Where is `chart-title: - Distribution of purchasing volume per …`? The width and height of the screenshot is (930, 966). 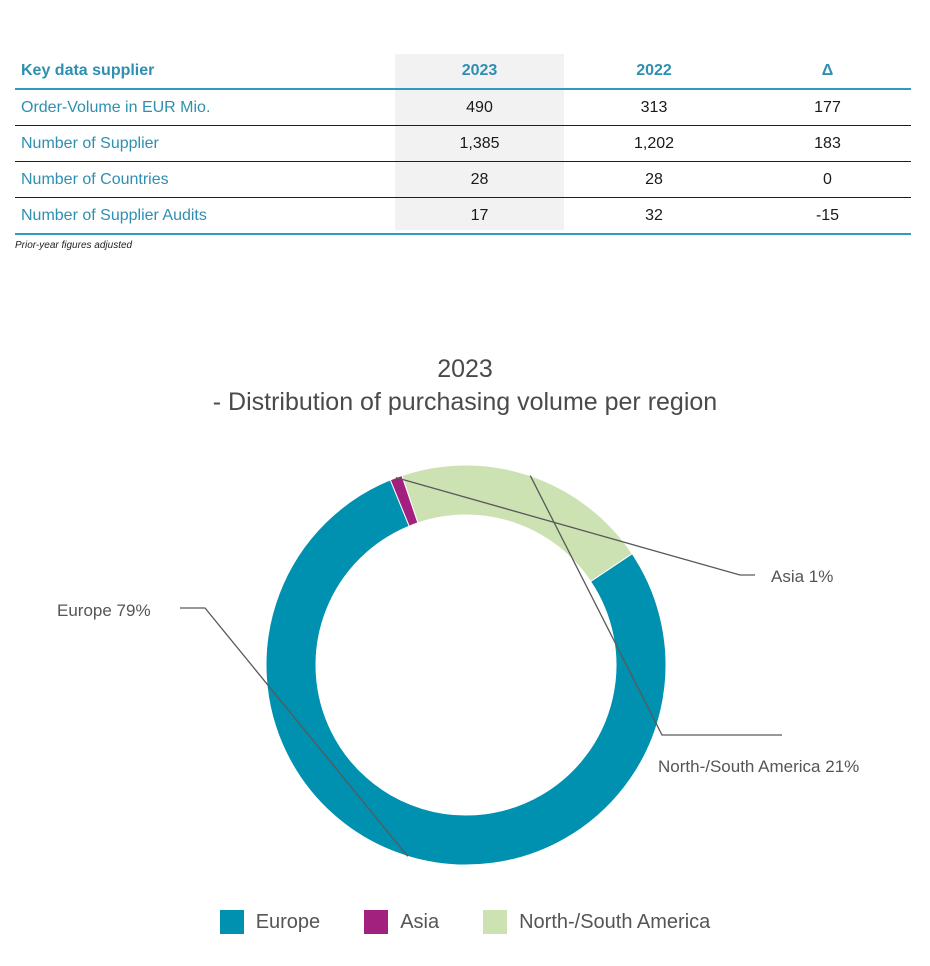 chart-title: - Distribution of purchasing volume per … is located at coordinates (465, 402).